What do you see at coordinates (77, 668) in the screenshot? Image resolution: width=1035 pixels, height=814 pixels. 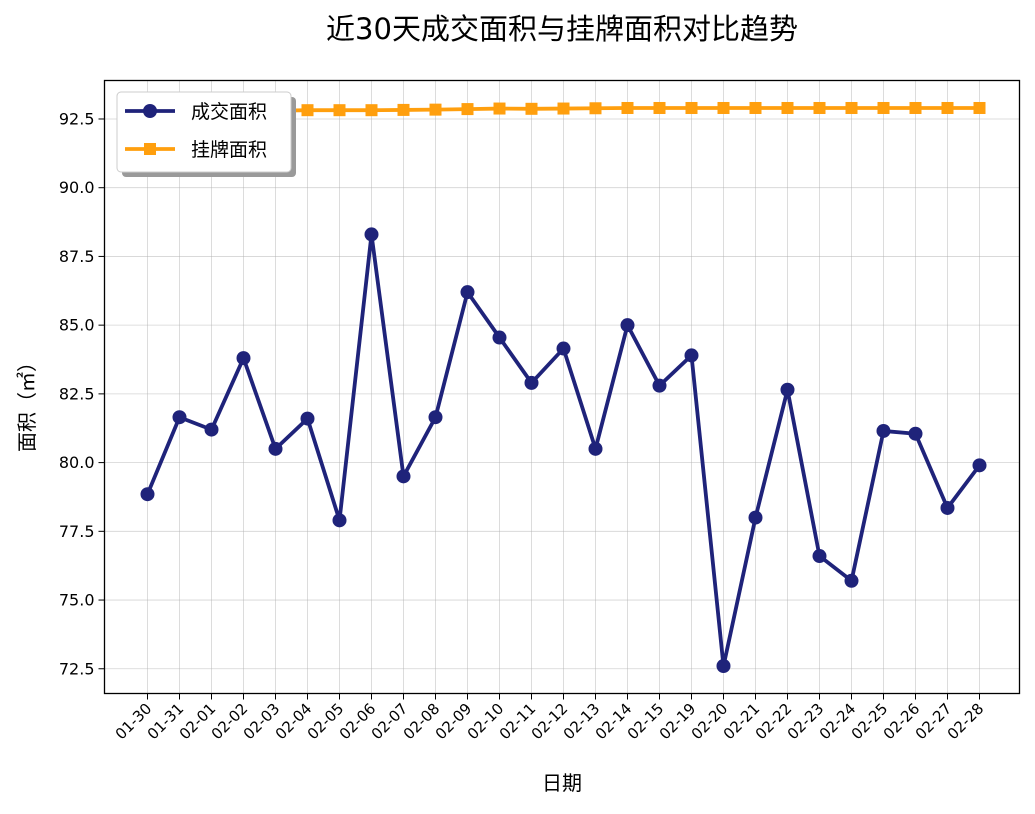 I see `y-tick-label: 72.5` at bounding box center [77, 668].